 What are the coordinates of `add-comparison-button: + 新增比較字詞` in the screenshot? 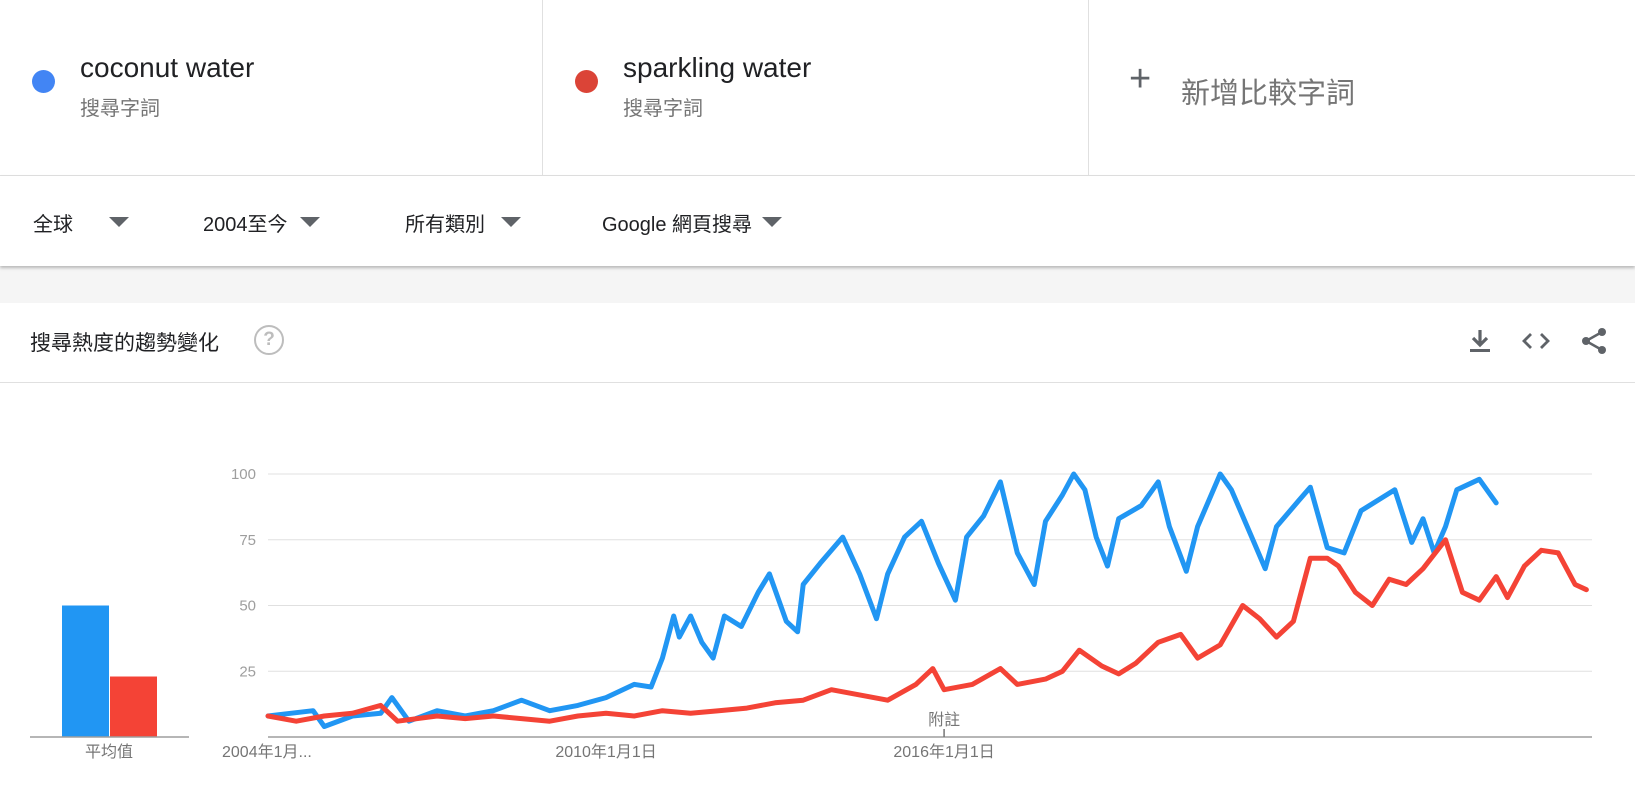 It's located at (1362, 87).